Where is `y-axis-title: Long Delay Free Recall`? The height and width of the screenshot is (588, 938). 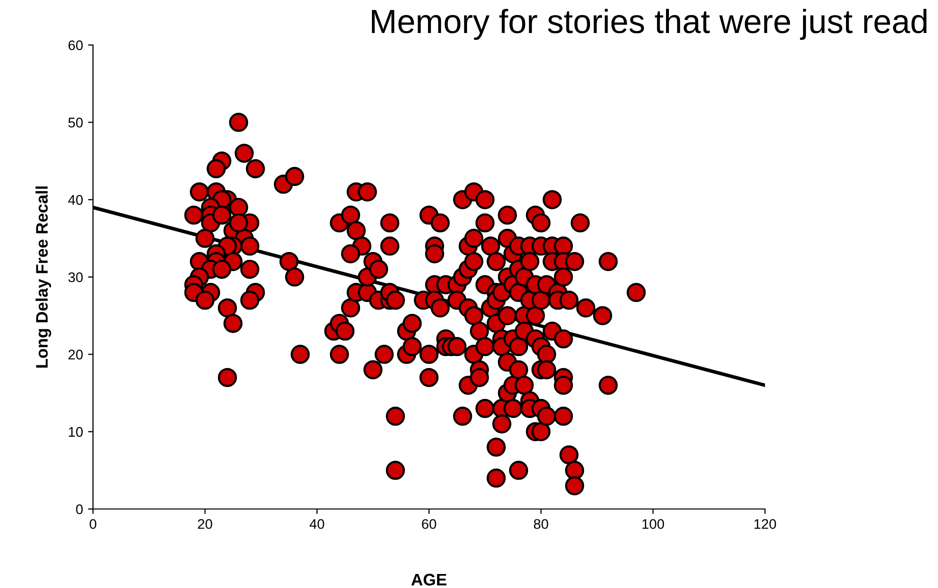 y-axis-title: Long Delay Free Recall is located at coordinates (44, 277).